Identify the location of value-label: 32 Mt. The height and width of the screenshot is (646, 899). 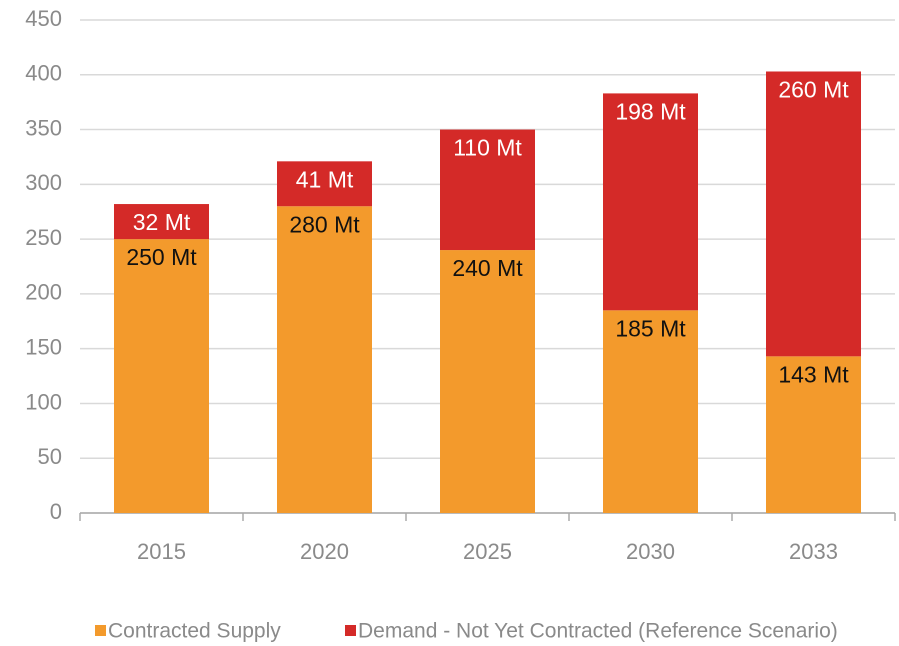
(162, 222).